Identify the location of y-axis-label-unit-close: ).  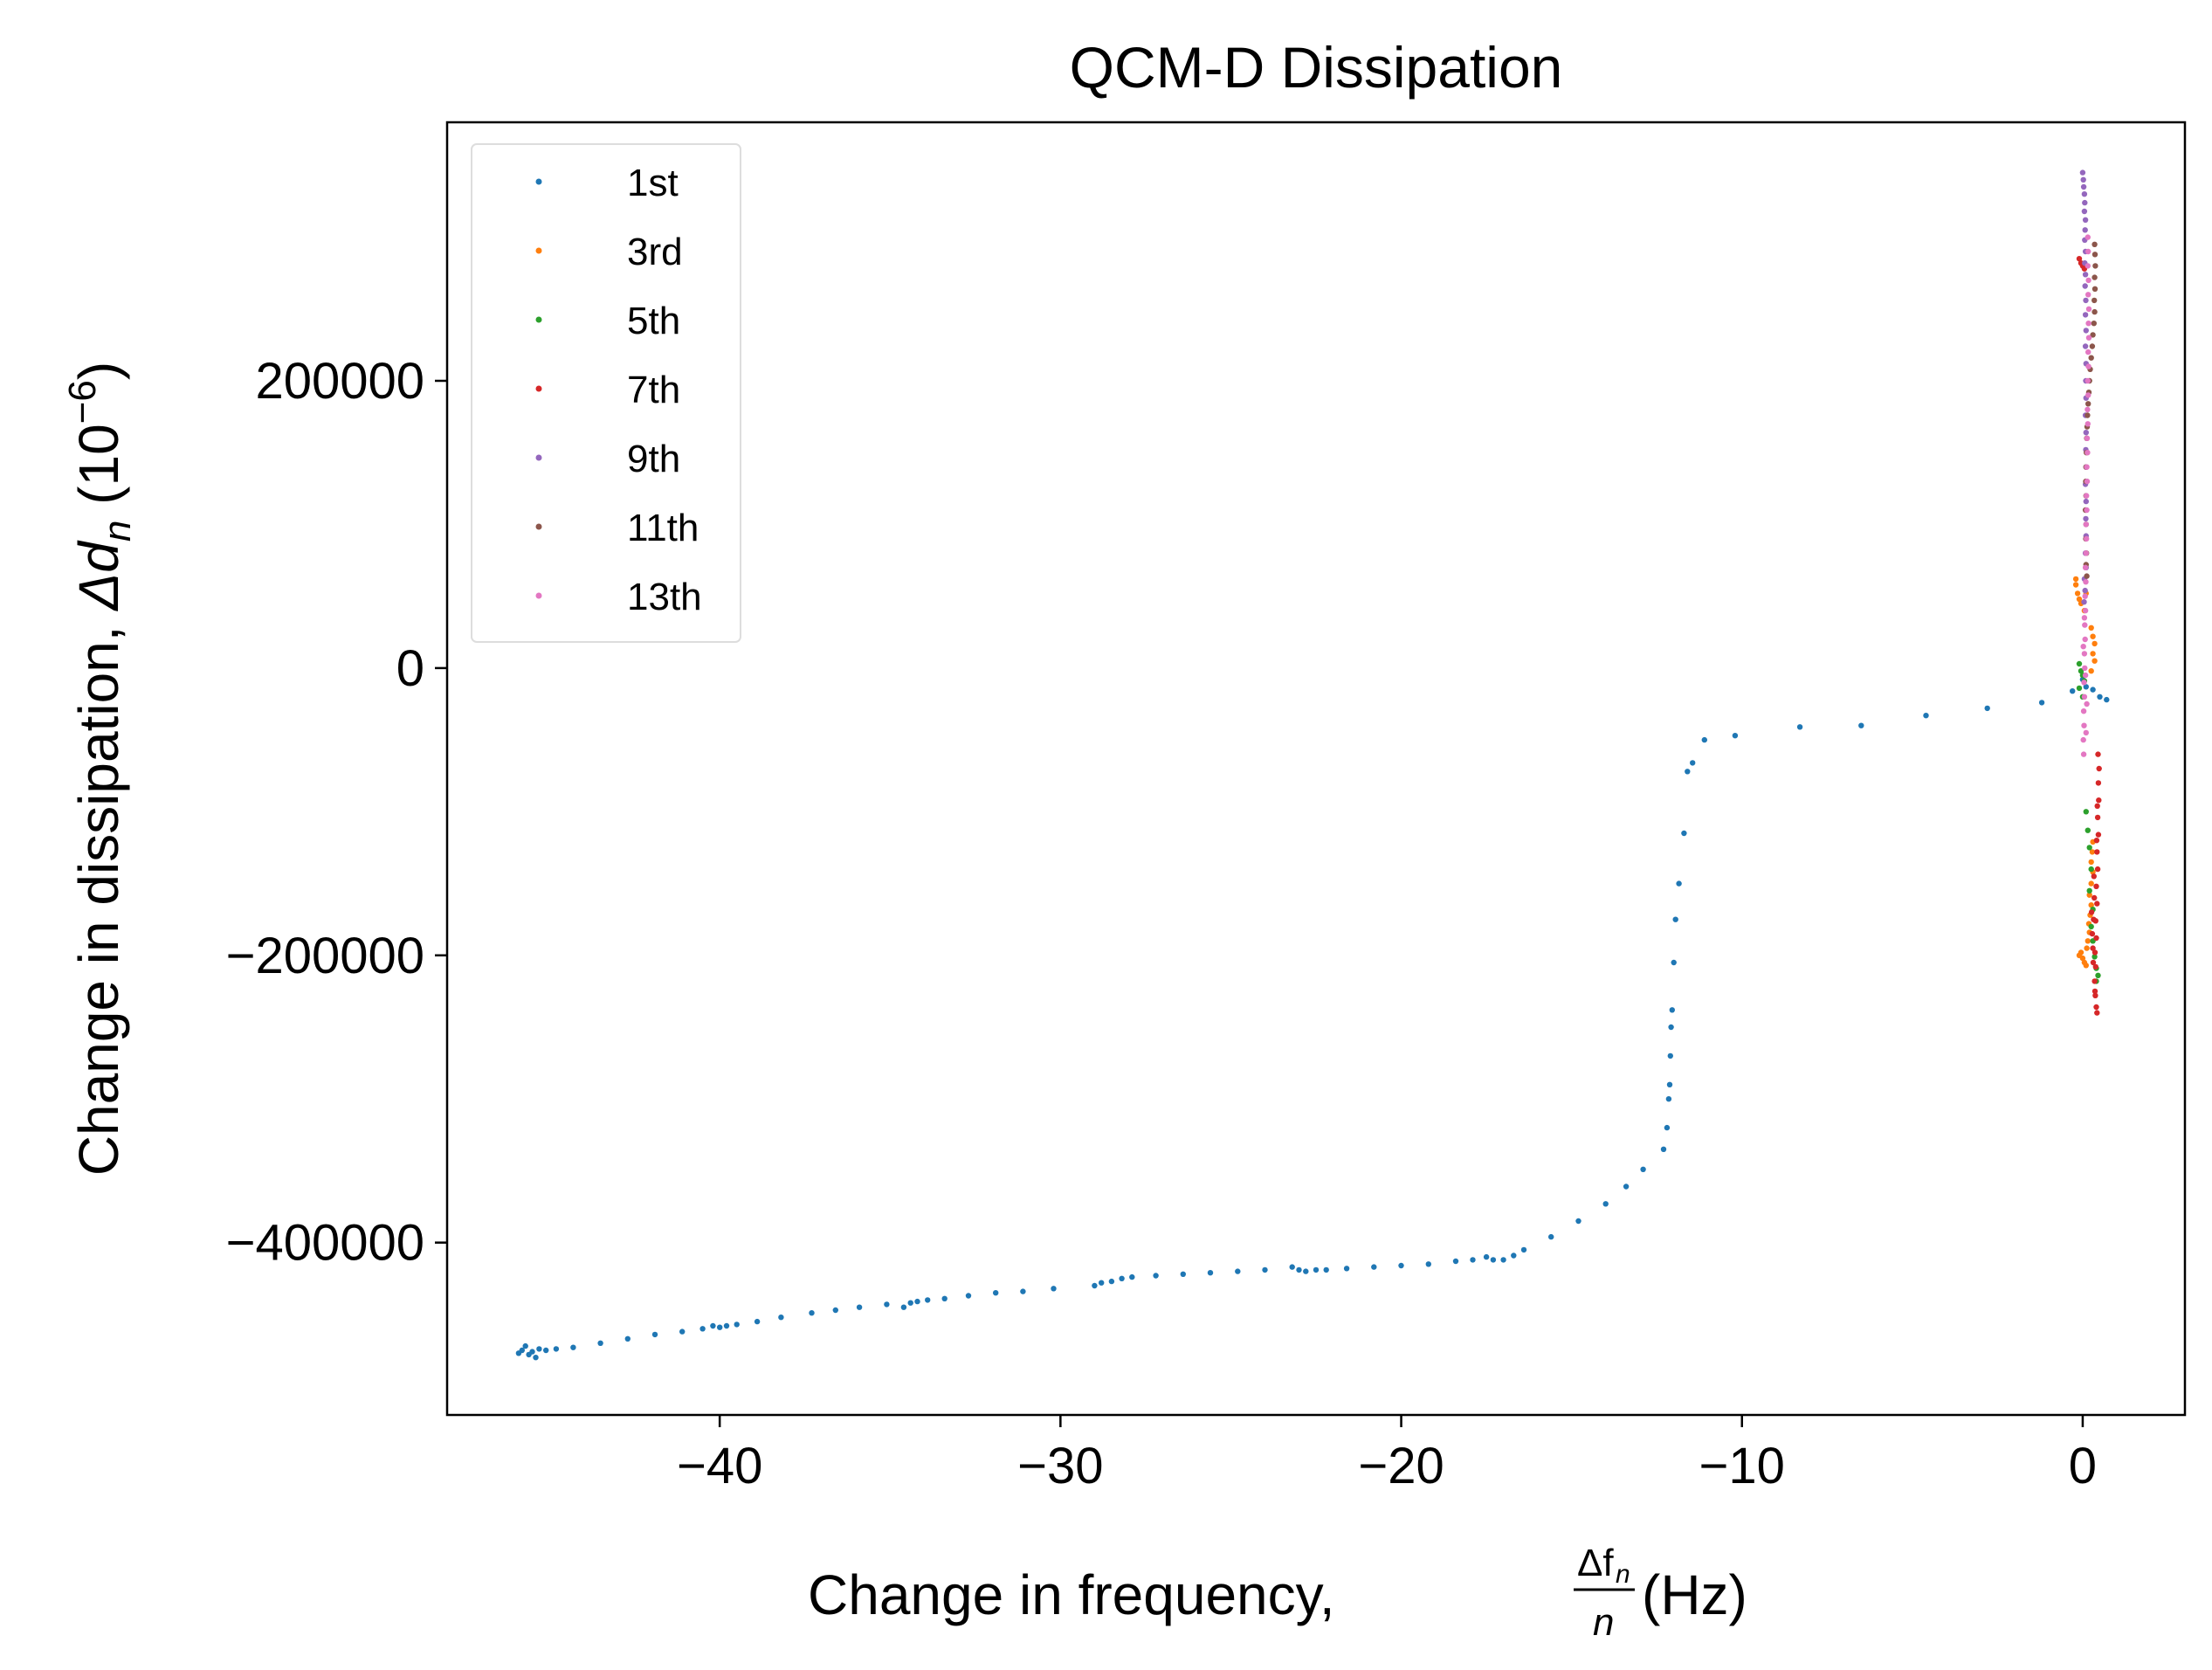
(98, 371).